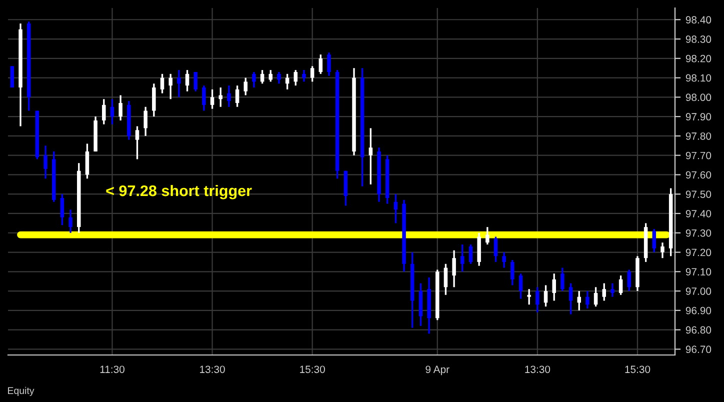  I want to click on y-tick-label: 96.80, so click(699, 330).